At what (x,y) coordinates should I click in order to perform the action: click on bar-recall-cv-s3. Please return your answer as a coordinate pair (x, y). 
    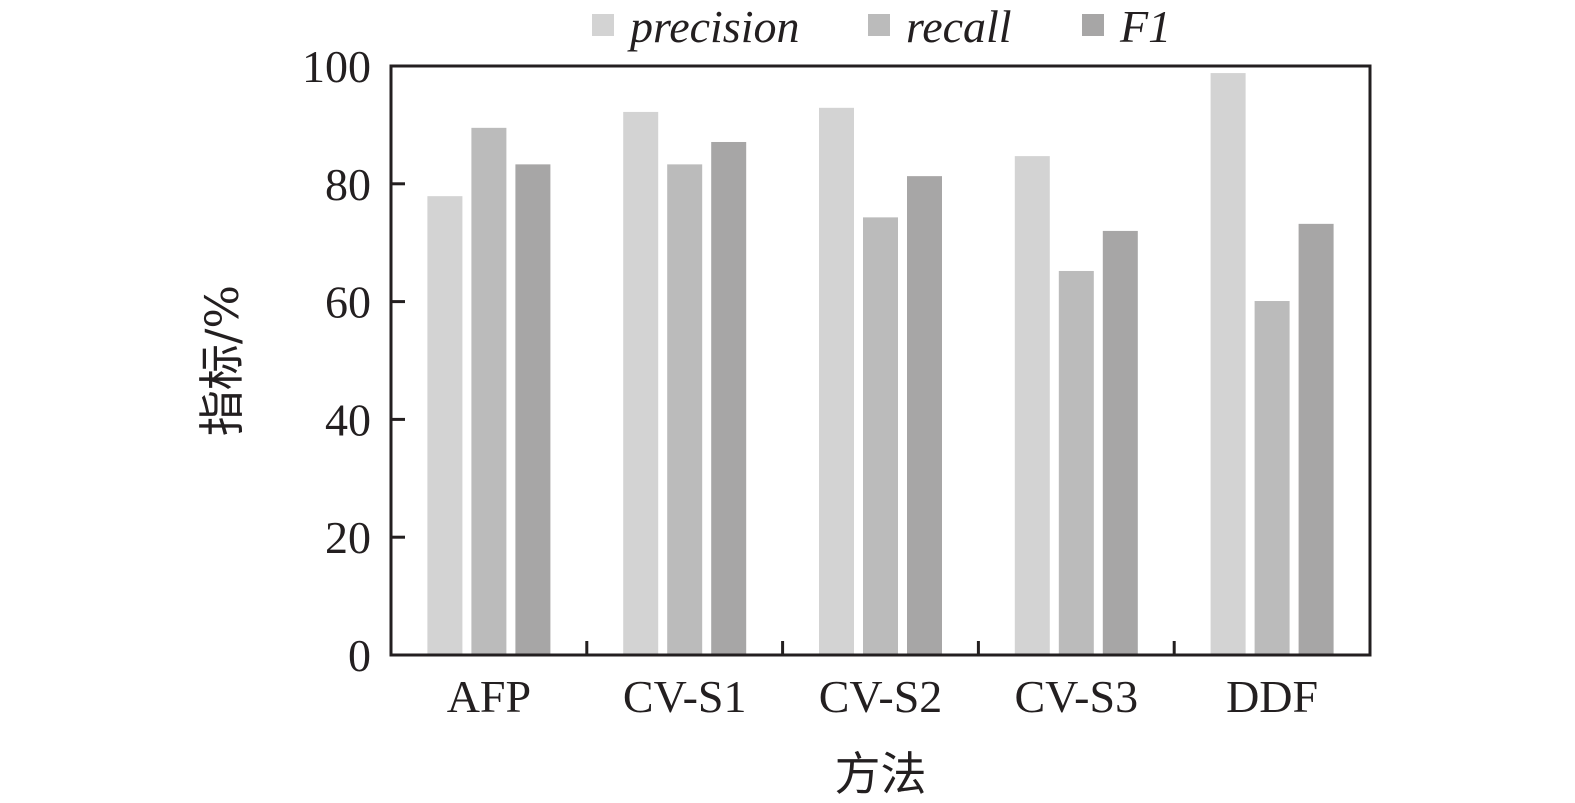
    Looking at the image, I should click on (1076, 462).